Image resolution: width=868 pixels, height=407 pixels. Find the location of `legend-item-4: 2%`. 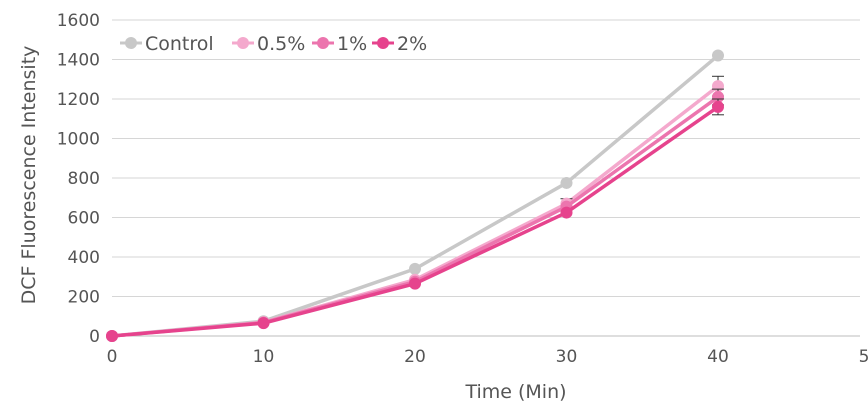

legend-item-4: 2% is located at coordinates (399, 44).